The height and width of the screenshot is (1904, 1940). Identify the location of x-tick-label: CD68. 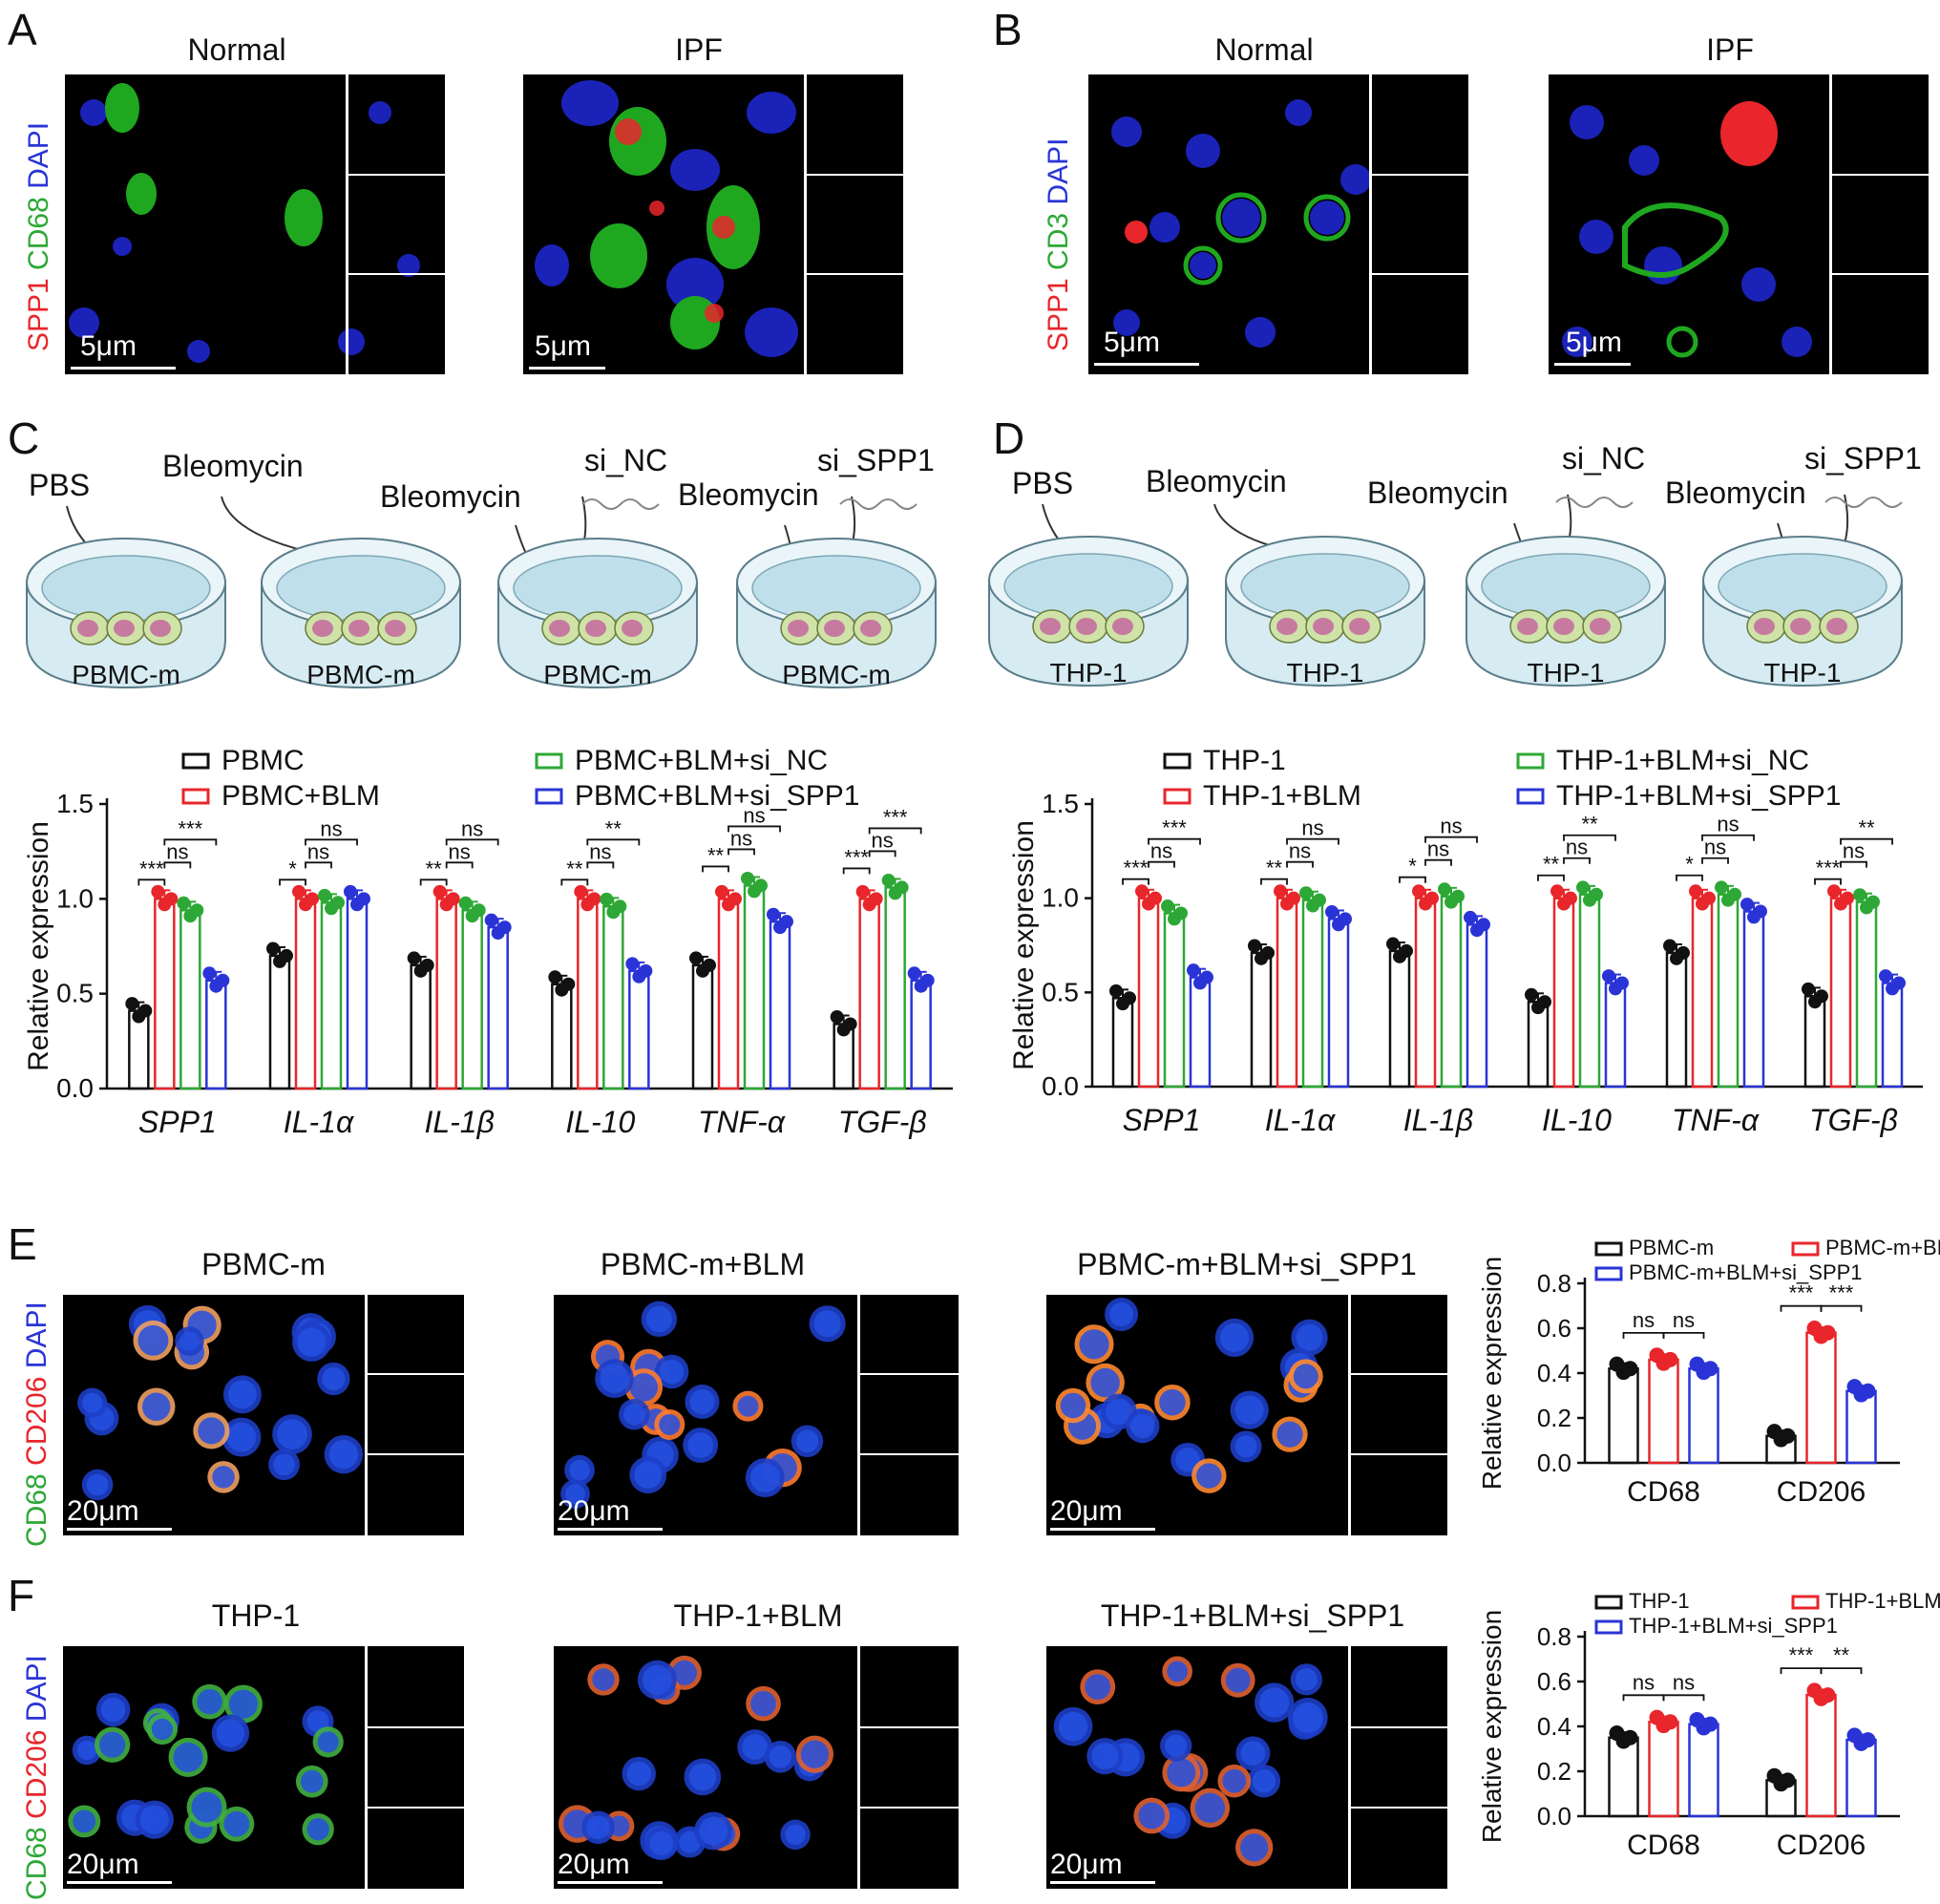
(1663, 1846).